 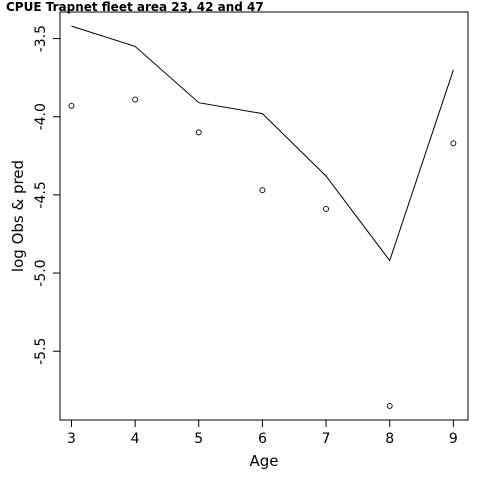 I want to click on y-tick-label: -5.5, so click(x=41, y=351).